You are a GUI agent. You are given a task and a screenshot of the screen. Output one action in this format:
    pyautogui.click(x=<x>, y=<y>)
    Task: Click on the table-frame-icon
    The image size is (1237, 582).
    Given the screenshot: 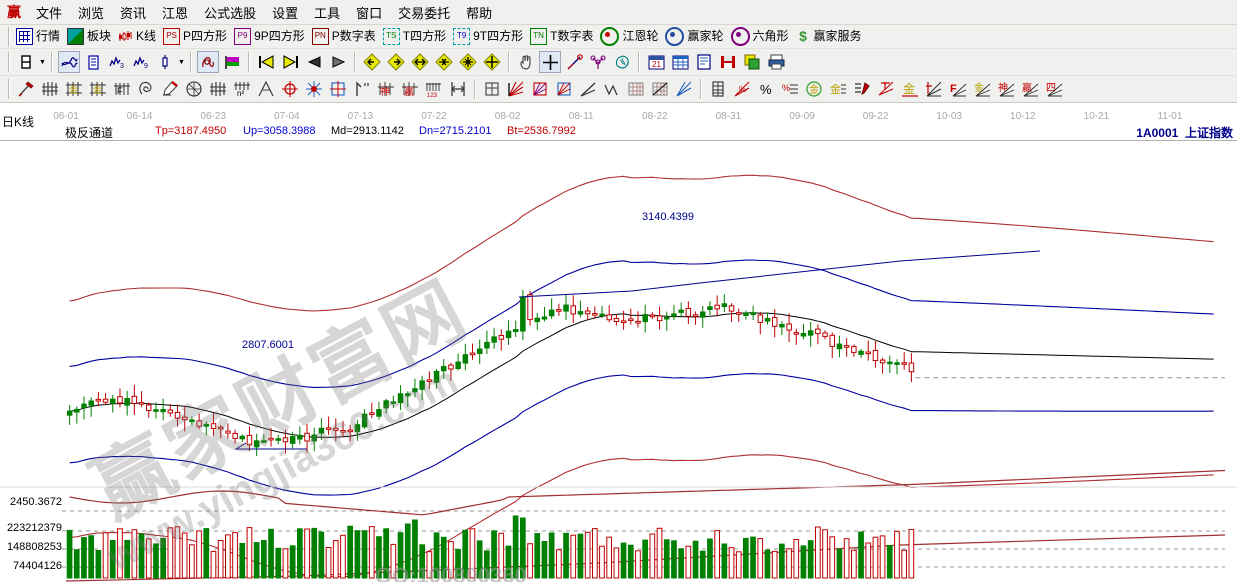 What is the action you would take?
    pyautogui.click(x=492, y=89)
    